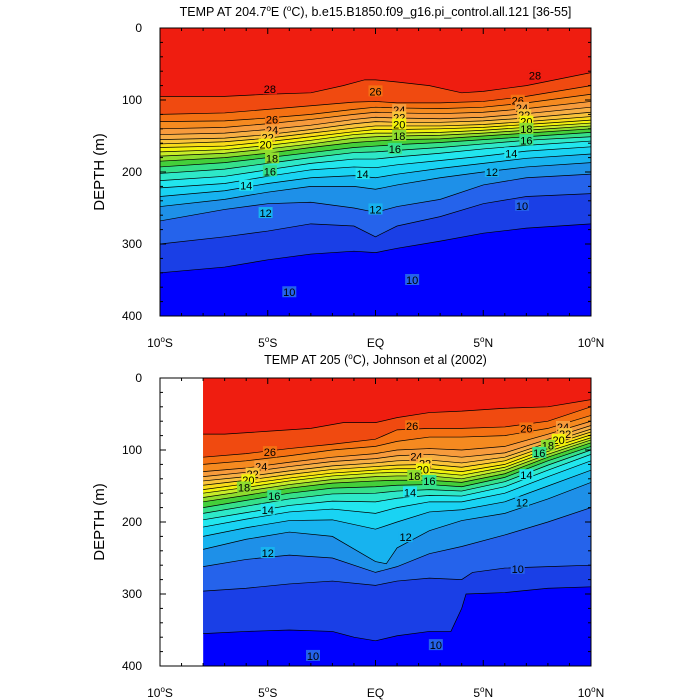 The image size is (700, 700). Describe the element at coordinates (375, 693) in the screenshot. I see `x-tick-label: EQ` at that location.